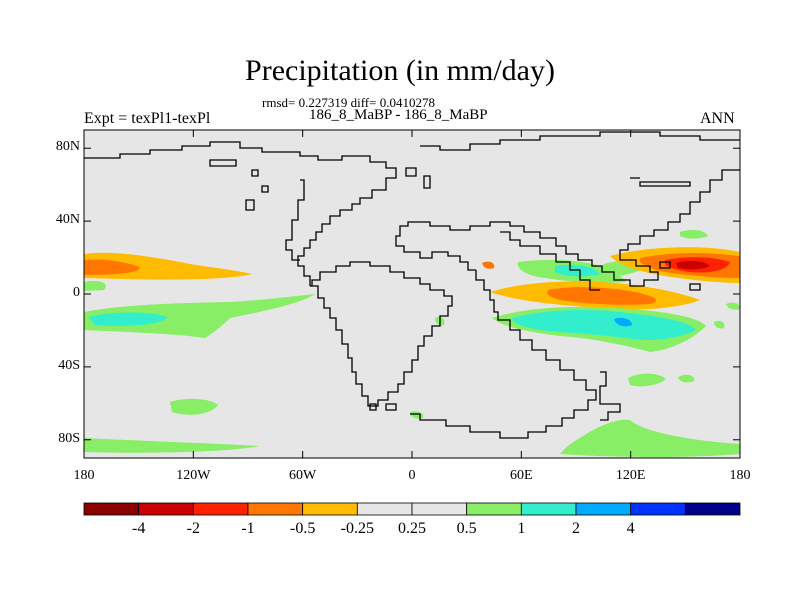  What do you see at coordinates (521, 528) in the screenshot?
I see `colorbar-label: 1` at bounding box center [521, 528].